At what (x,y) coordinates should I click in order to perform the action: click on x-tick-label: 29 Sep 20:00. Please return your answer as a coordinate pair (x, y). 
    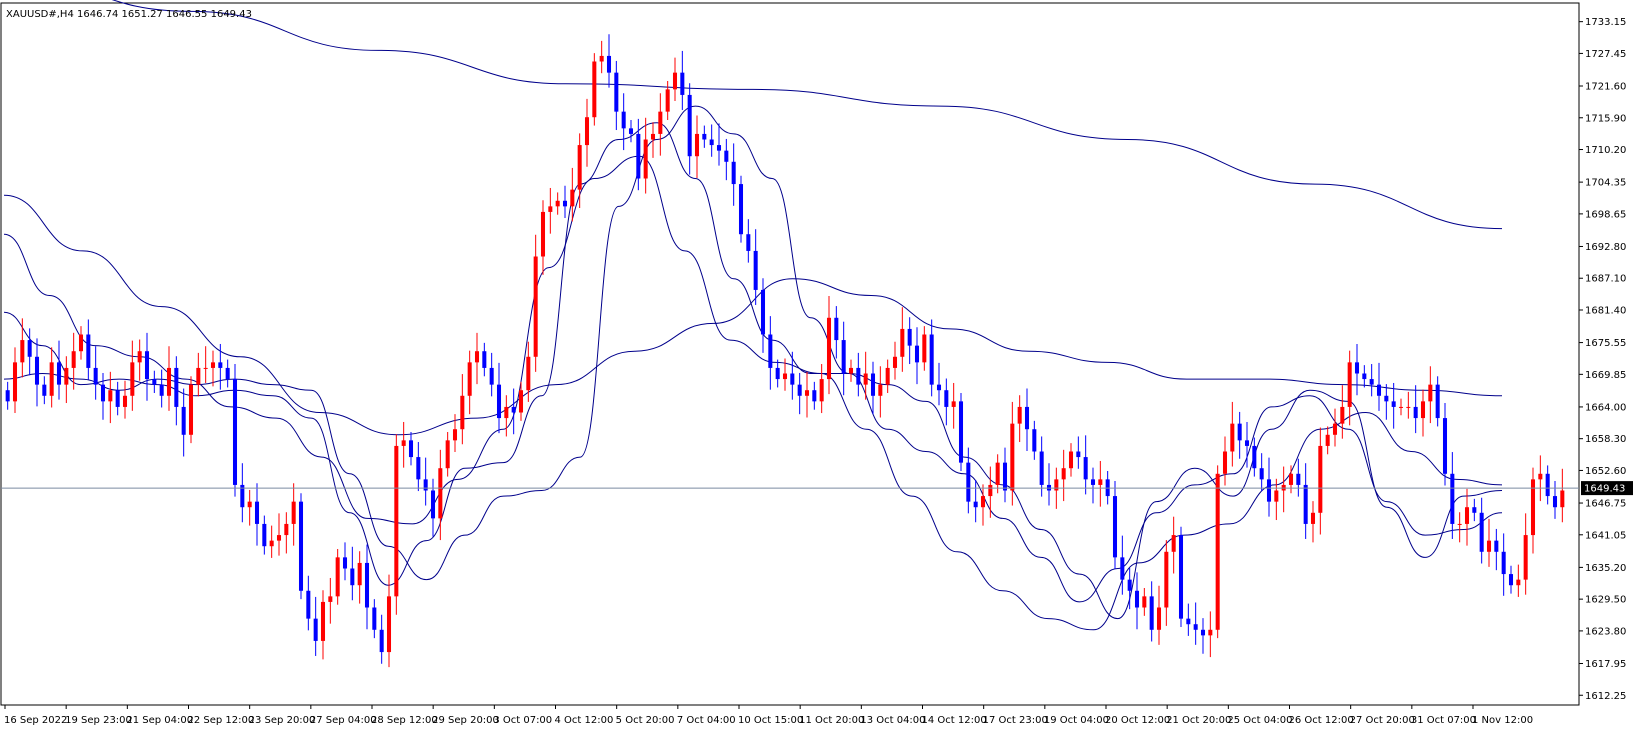
    Looking at the image, I should click on (465, 720).